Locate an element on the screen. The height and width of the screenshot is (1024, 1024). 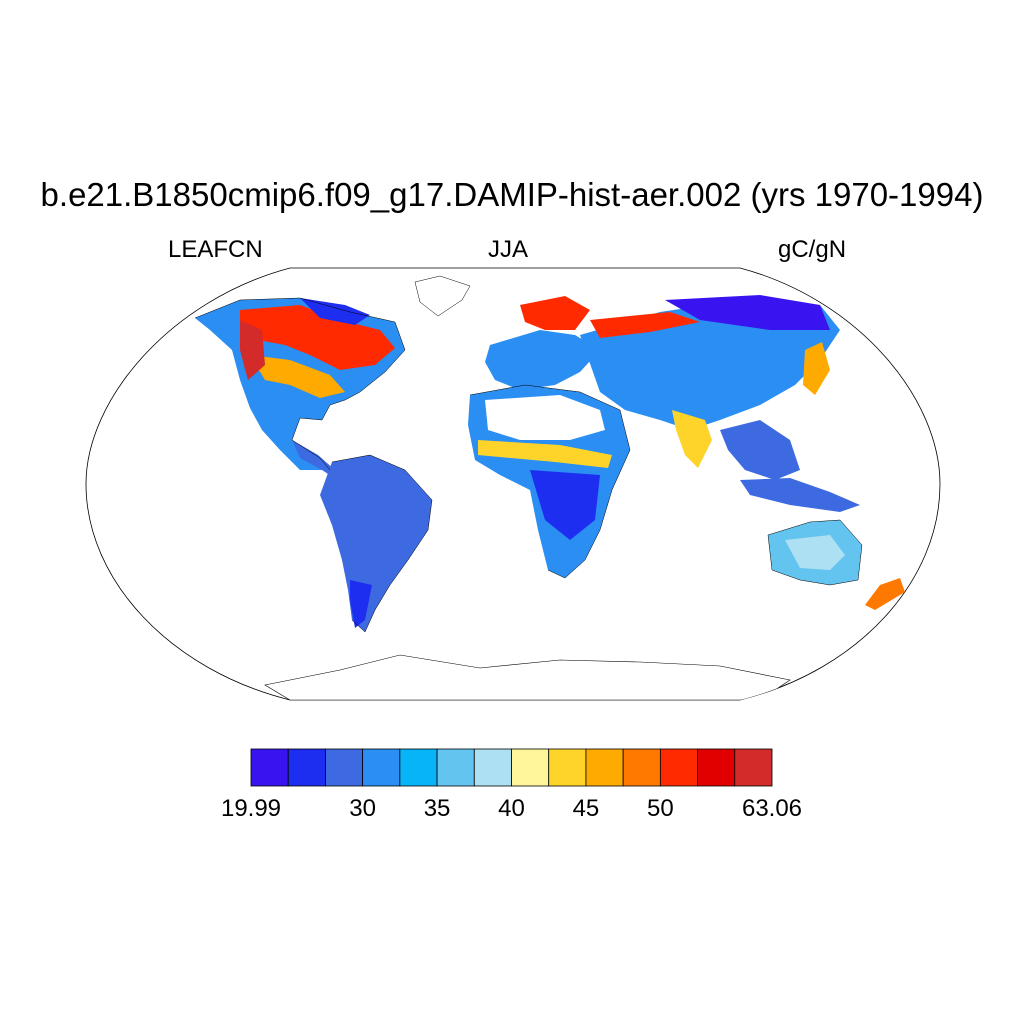
asia-high-band is located at coordinates (645, 325).